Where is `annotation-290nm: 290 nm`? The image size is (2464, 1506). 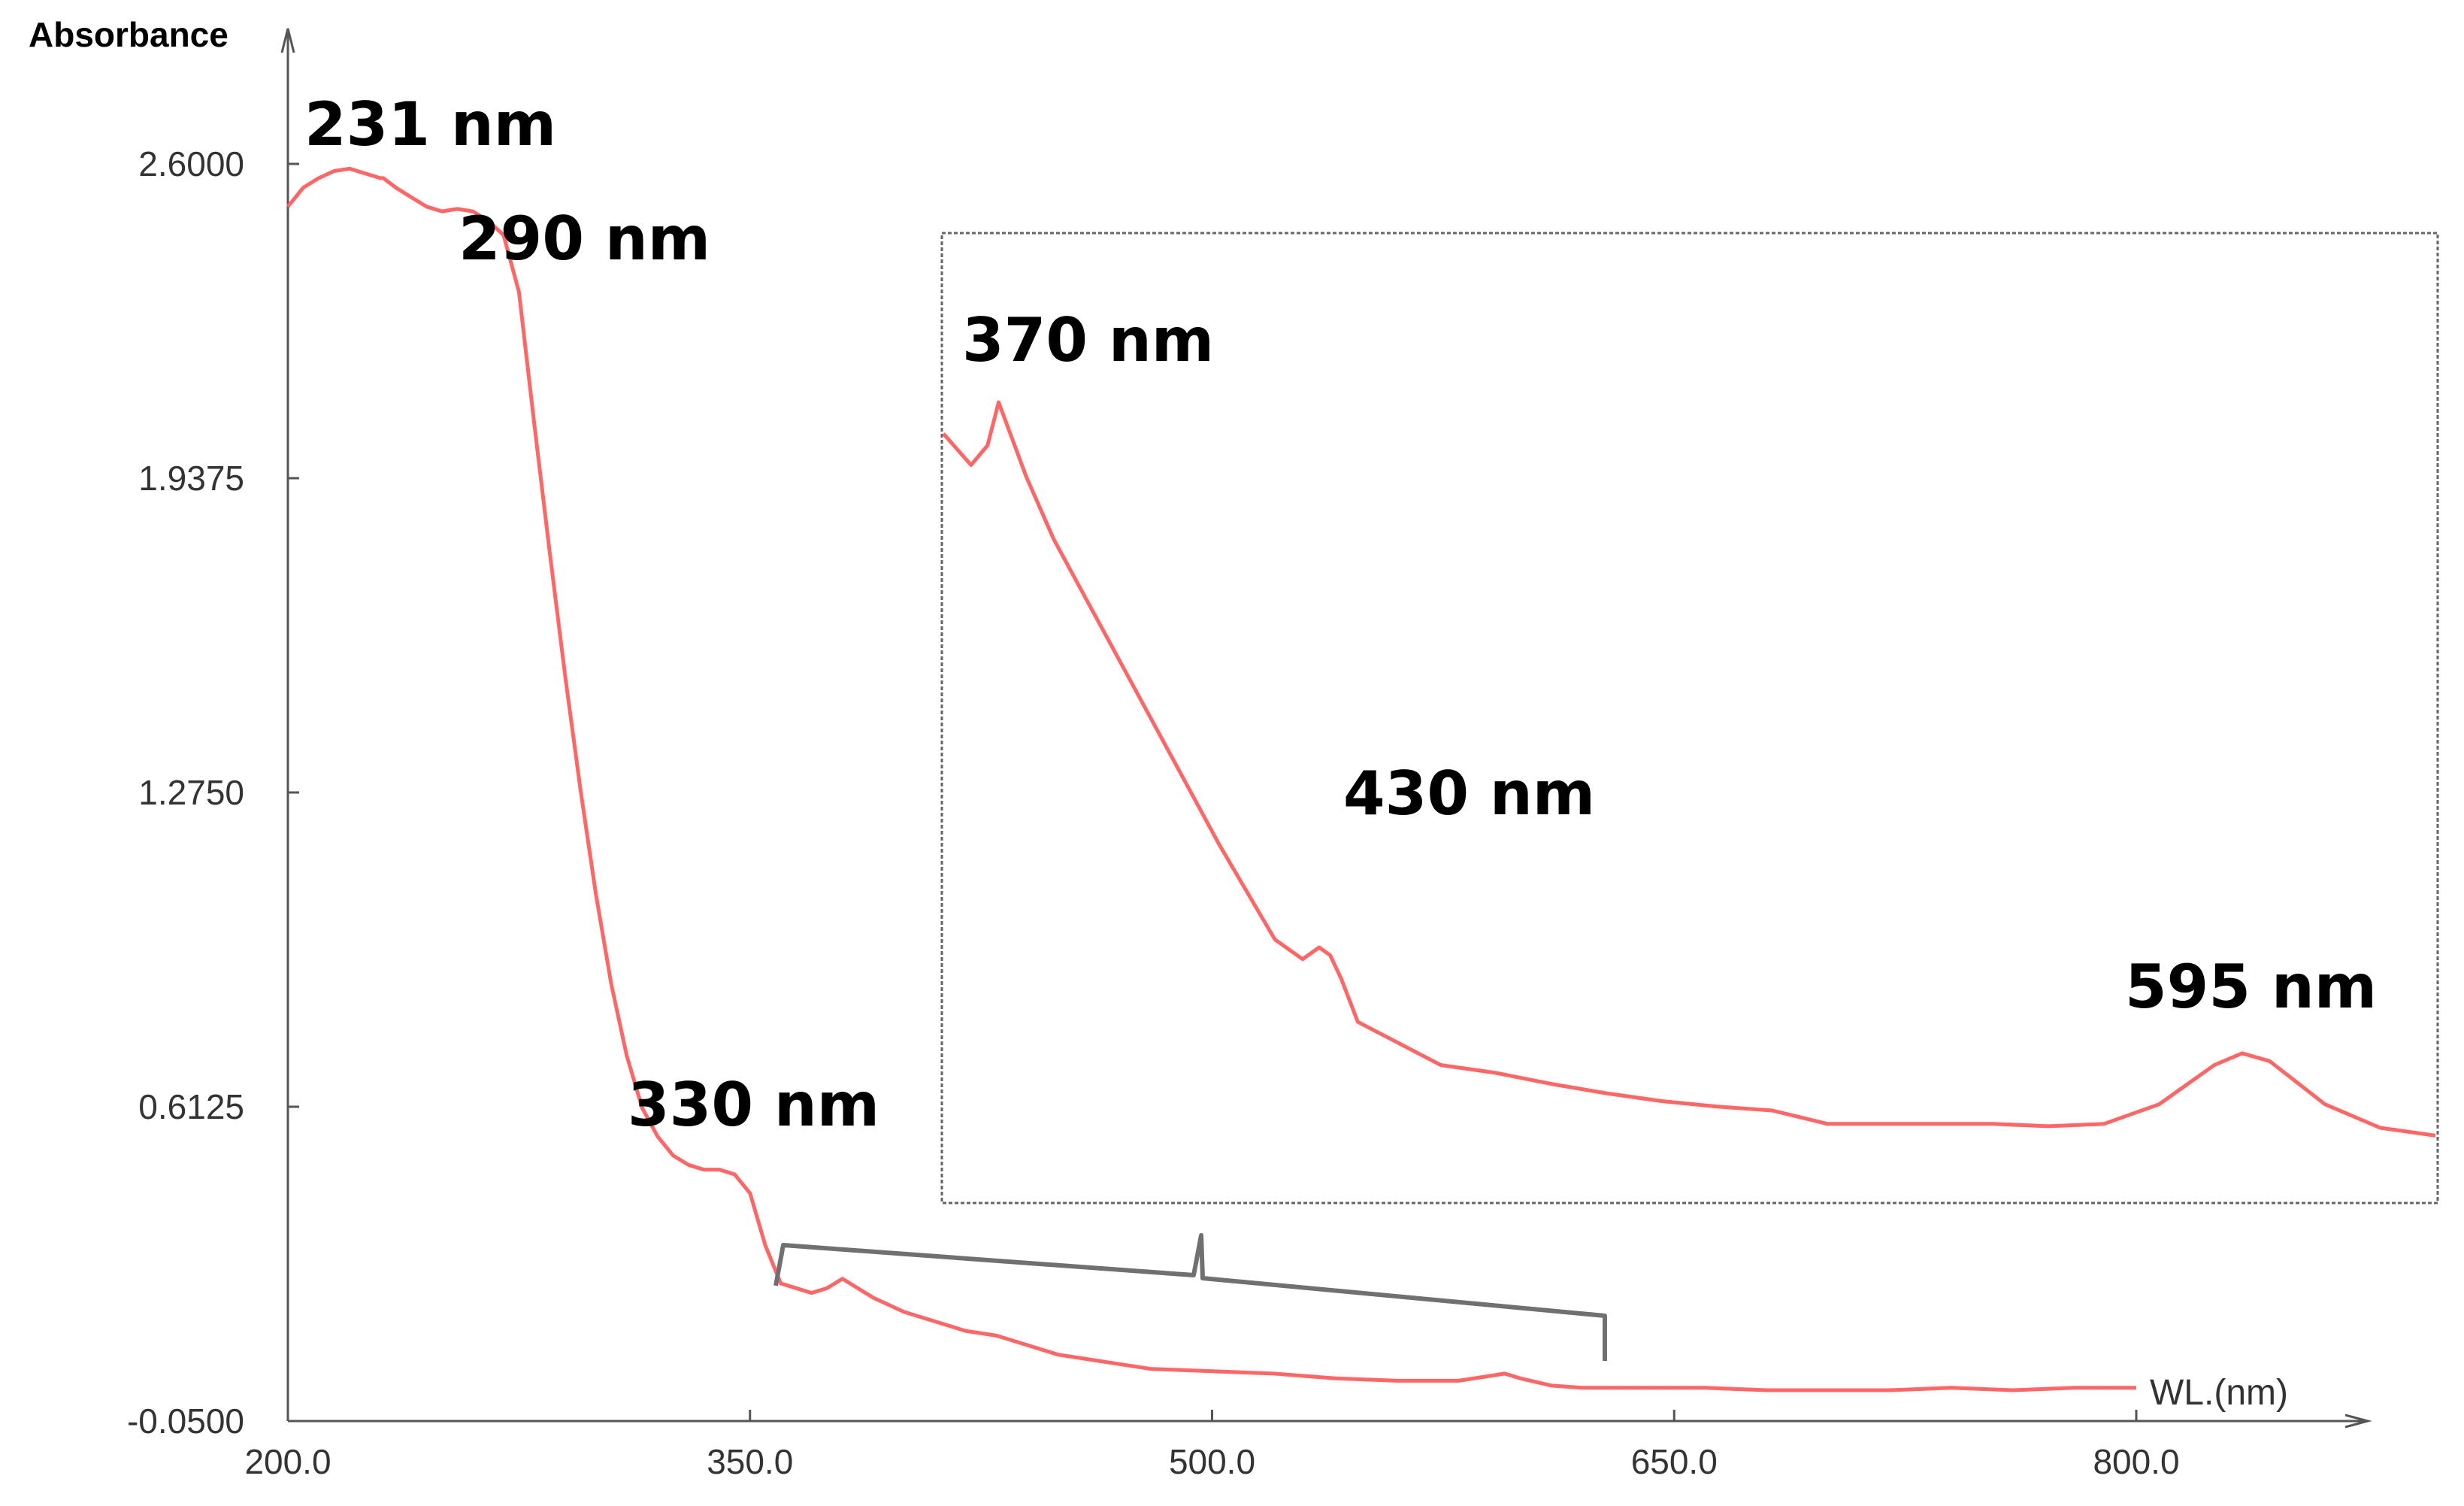
annotation-290nm: 290 nm is located at coordinates (584, 239).